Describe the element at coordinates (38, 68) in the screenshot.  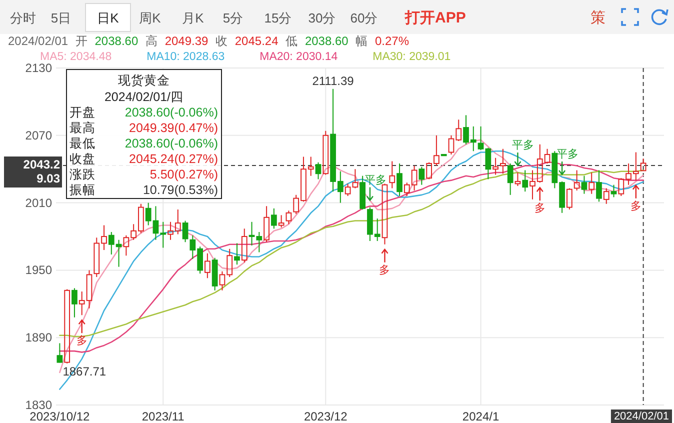
I see `y-tick-label: 2130` at that location.